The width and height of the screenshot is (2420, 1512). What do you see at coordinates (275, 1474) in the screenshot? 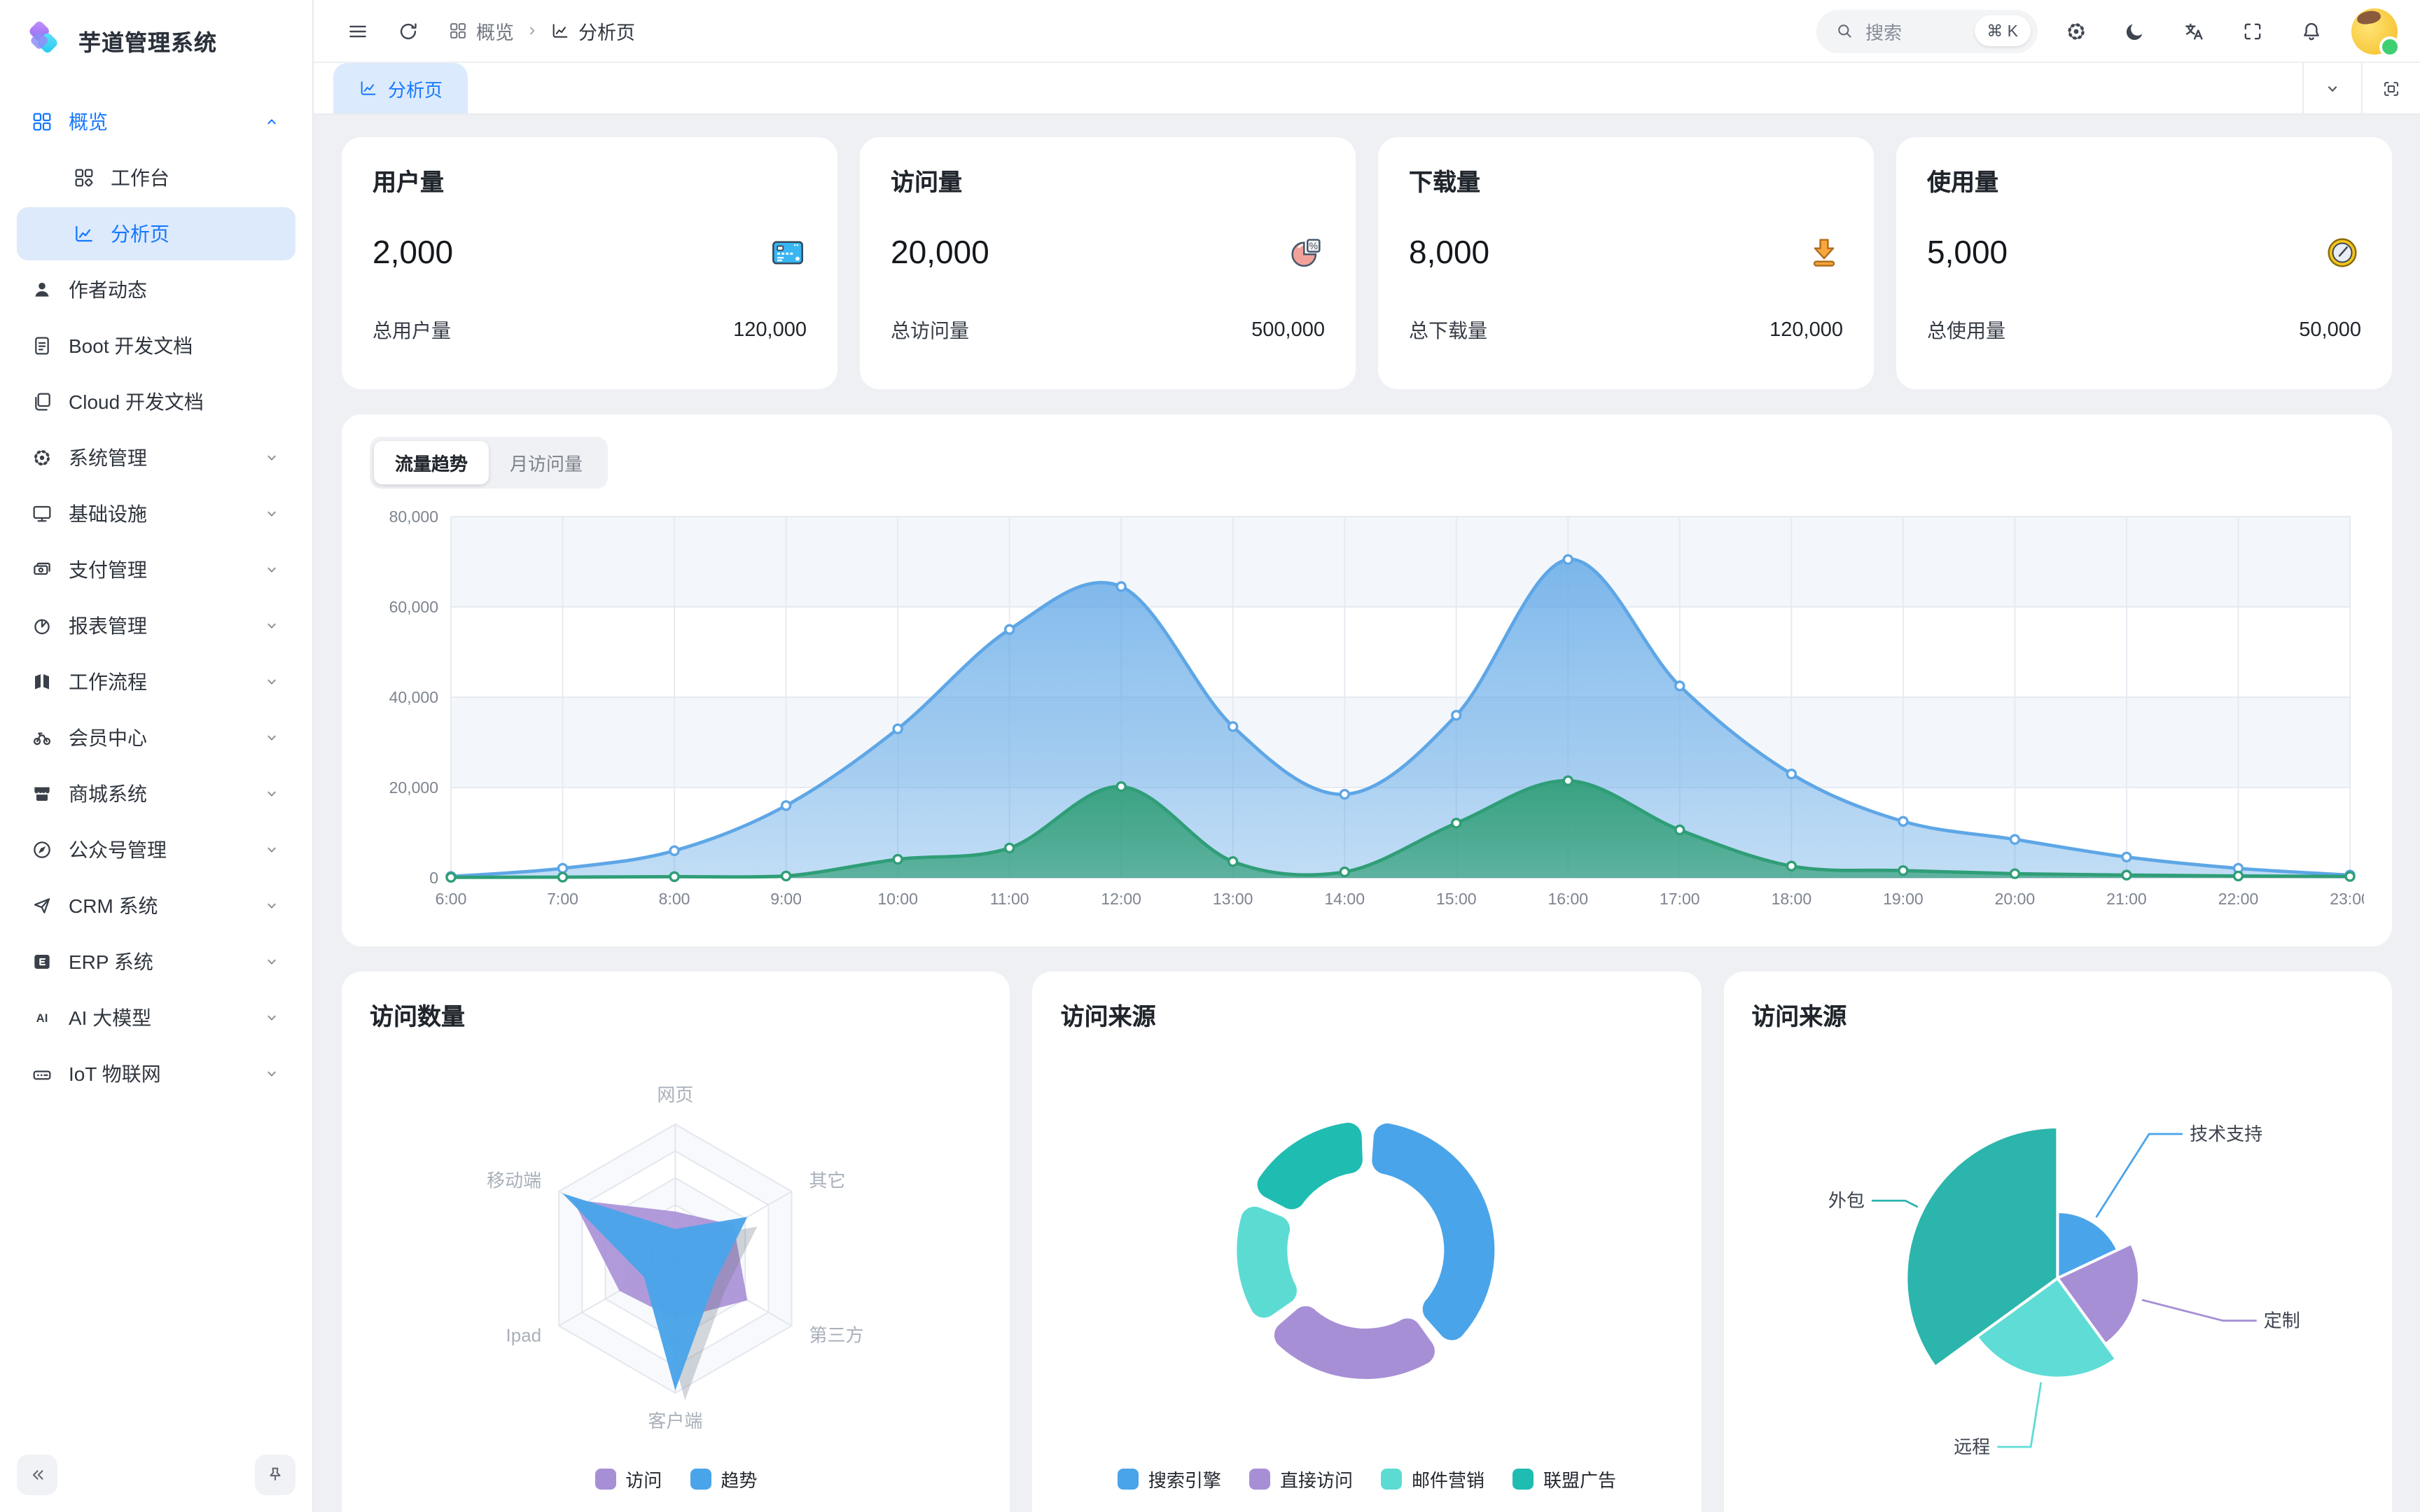
I see `pin-sidebar-button` at bounding box center [275, 1474].